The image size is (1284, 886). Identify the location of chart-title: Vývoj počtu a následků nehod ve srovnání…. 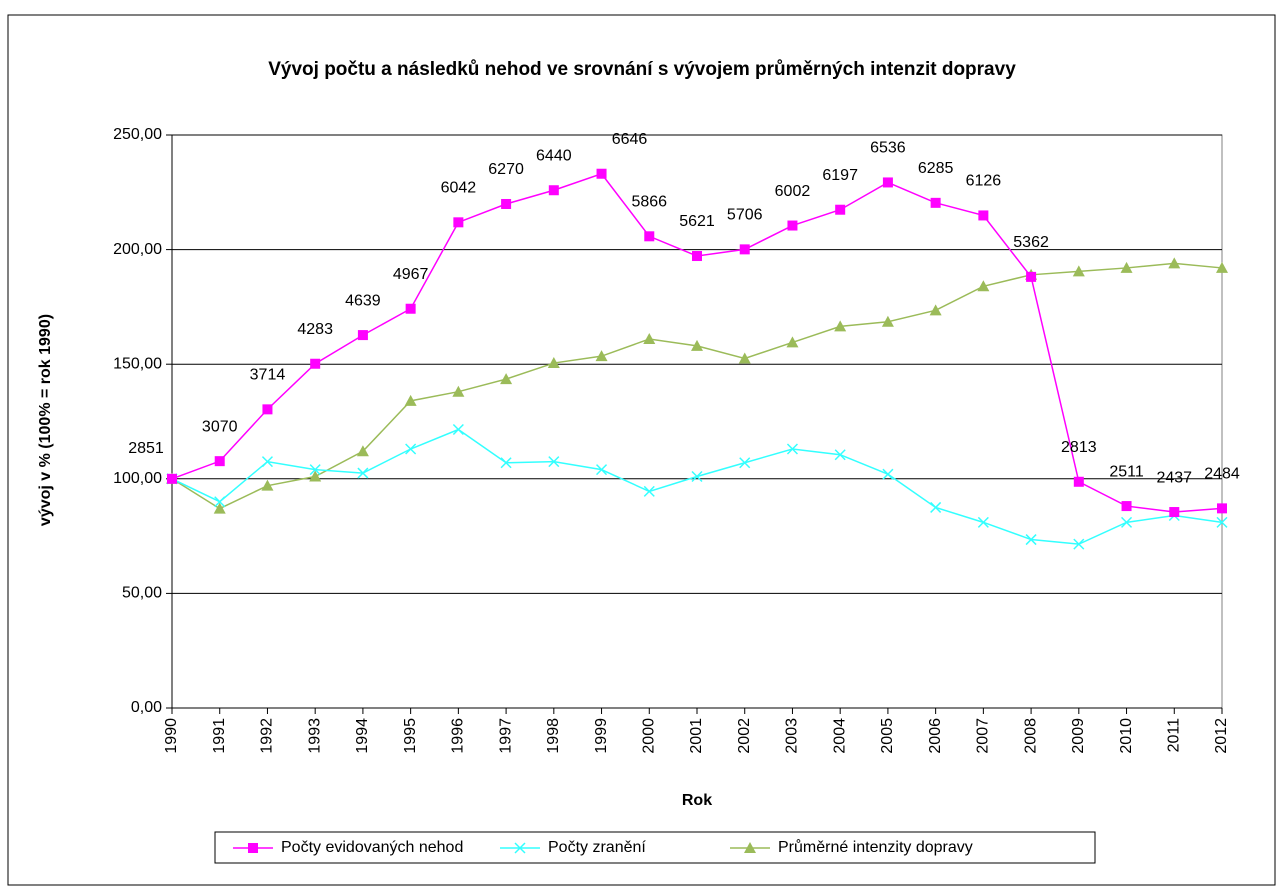
(642, 69).